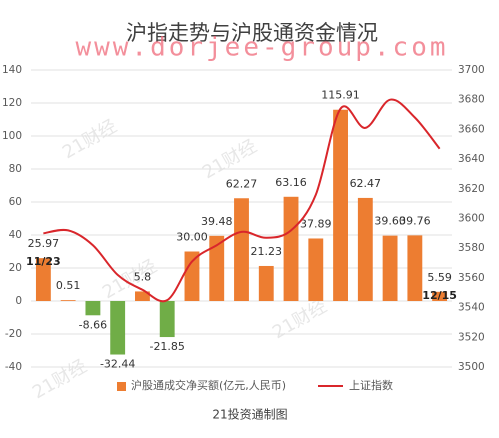 This screenshot has height=438, width=499. Describe the element at coordinates (267, 251) in the screenshot. I see `data-label: 21.23` at that location.